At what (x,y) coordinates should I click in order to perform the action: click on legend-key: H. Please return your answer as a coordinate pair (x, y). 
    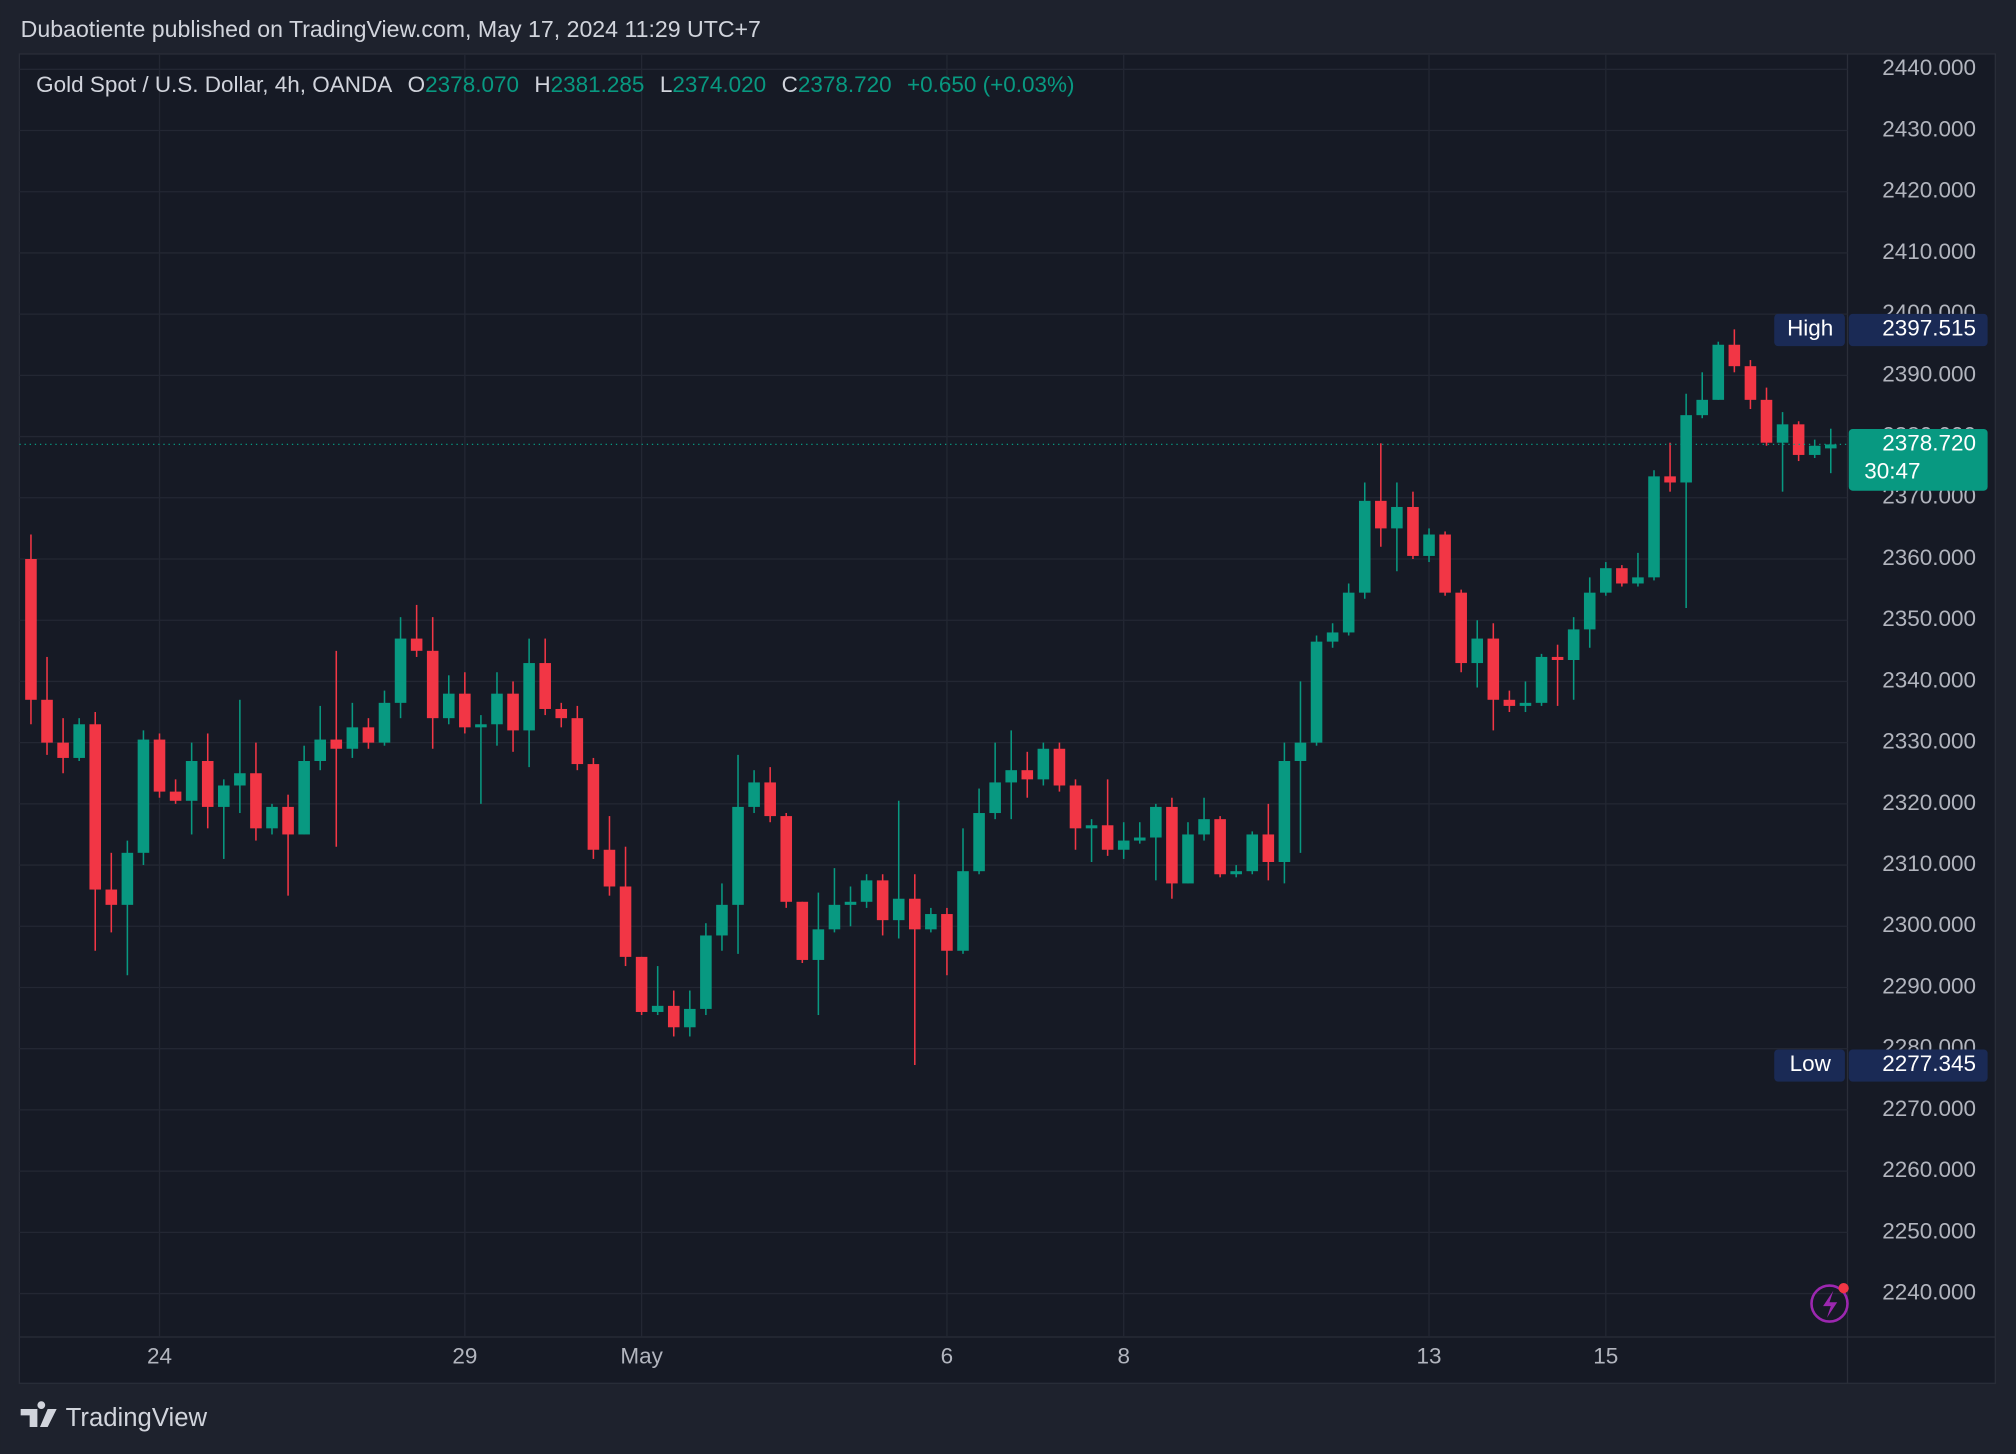
    Looking at the image, I should click on (542, 84).